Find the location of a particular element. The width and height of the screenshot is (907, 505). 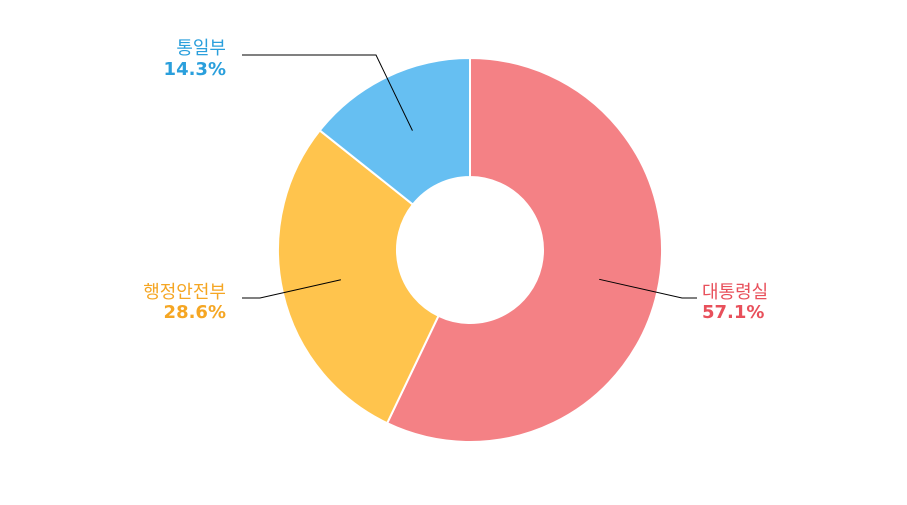

slice-value-label-1: 28.6% is located at coordinates (195, 312).